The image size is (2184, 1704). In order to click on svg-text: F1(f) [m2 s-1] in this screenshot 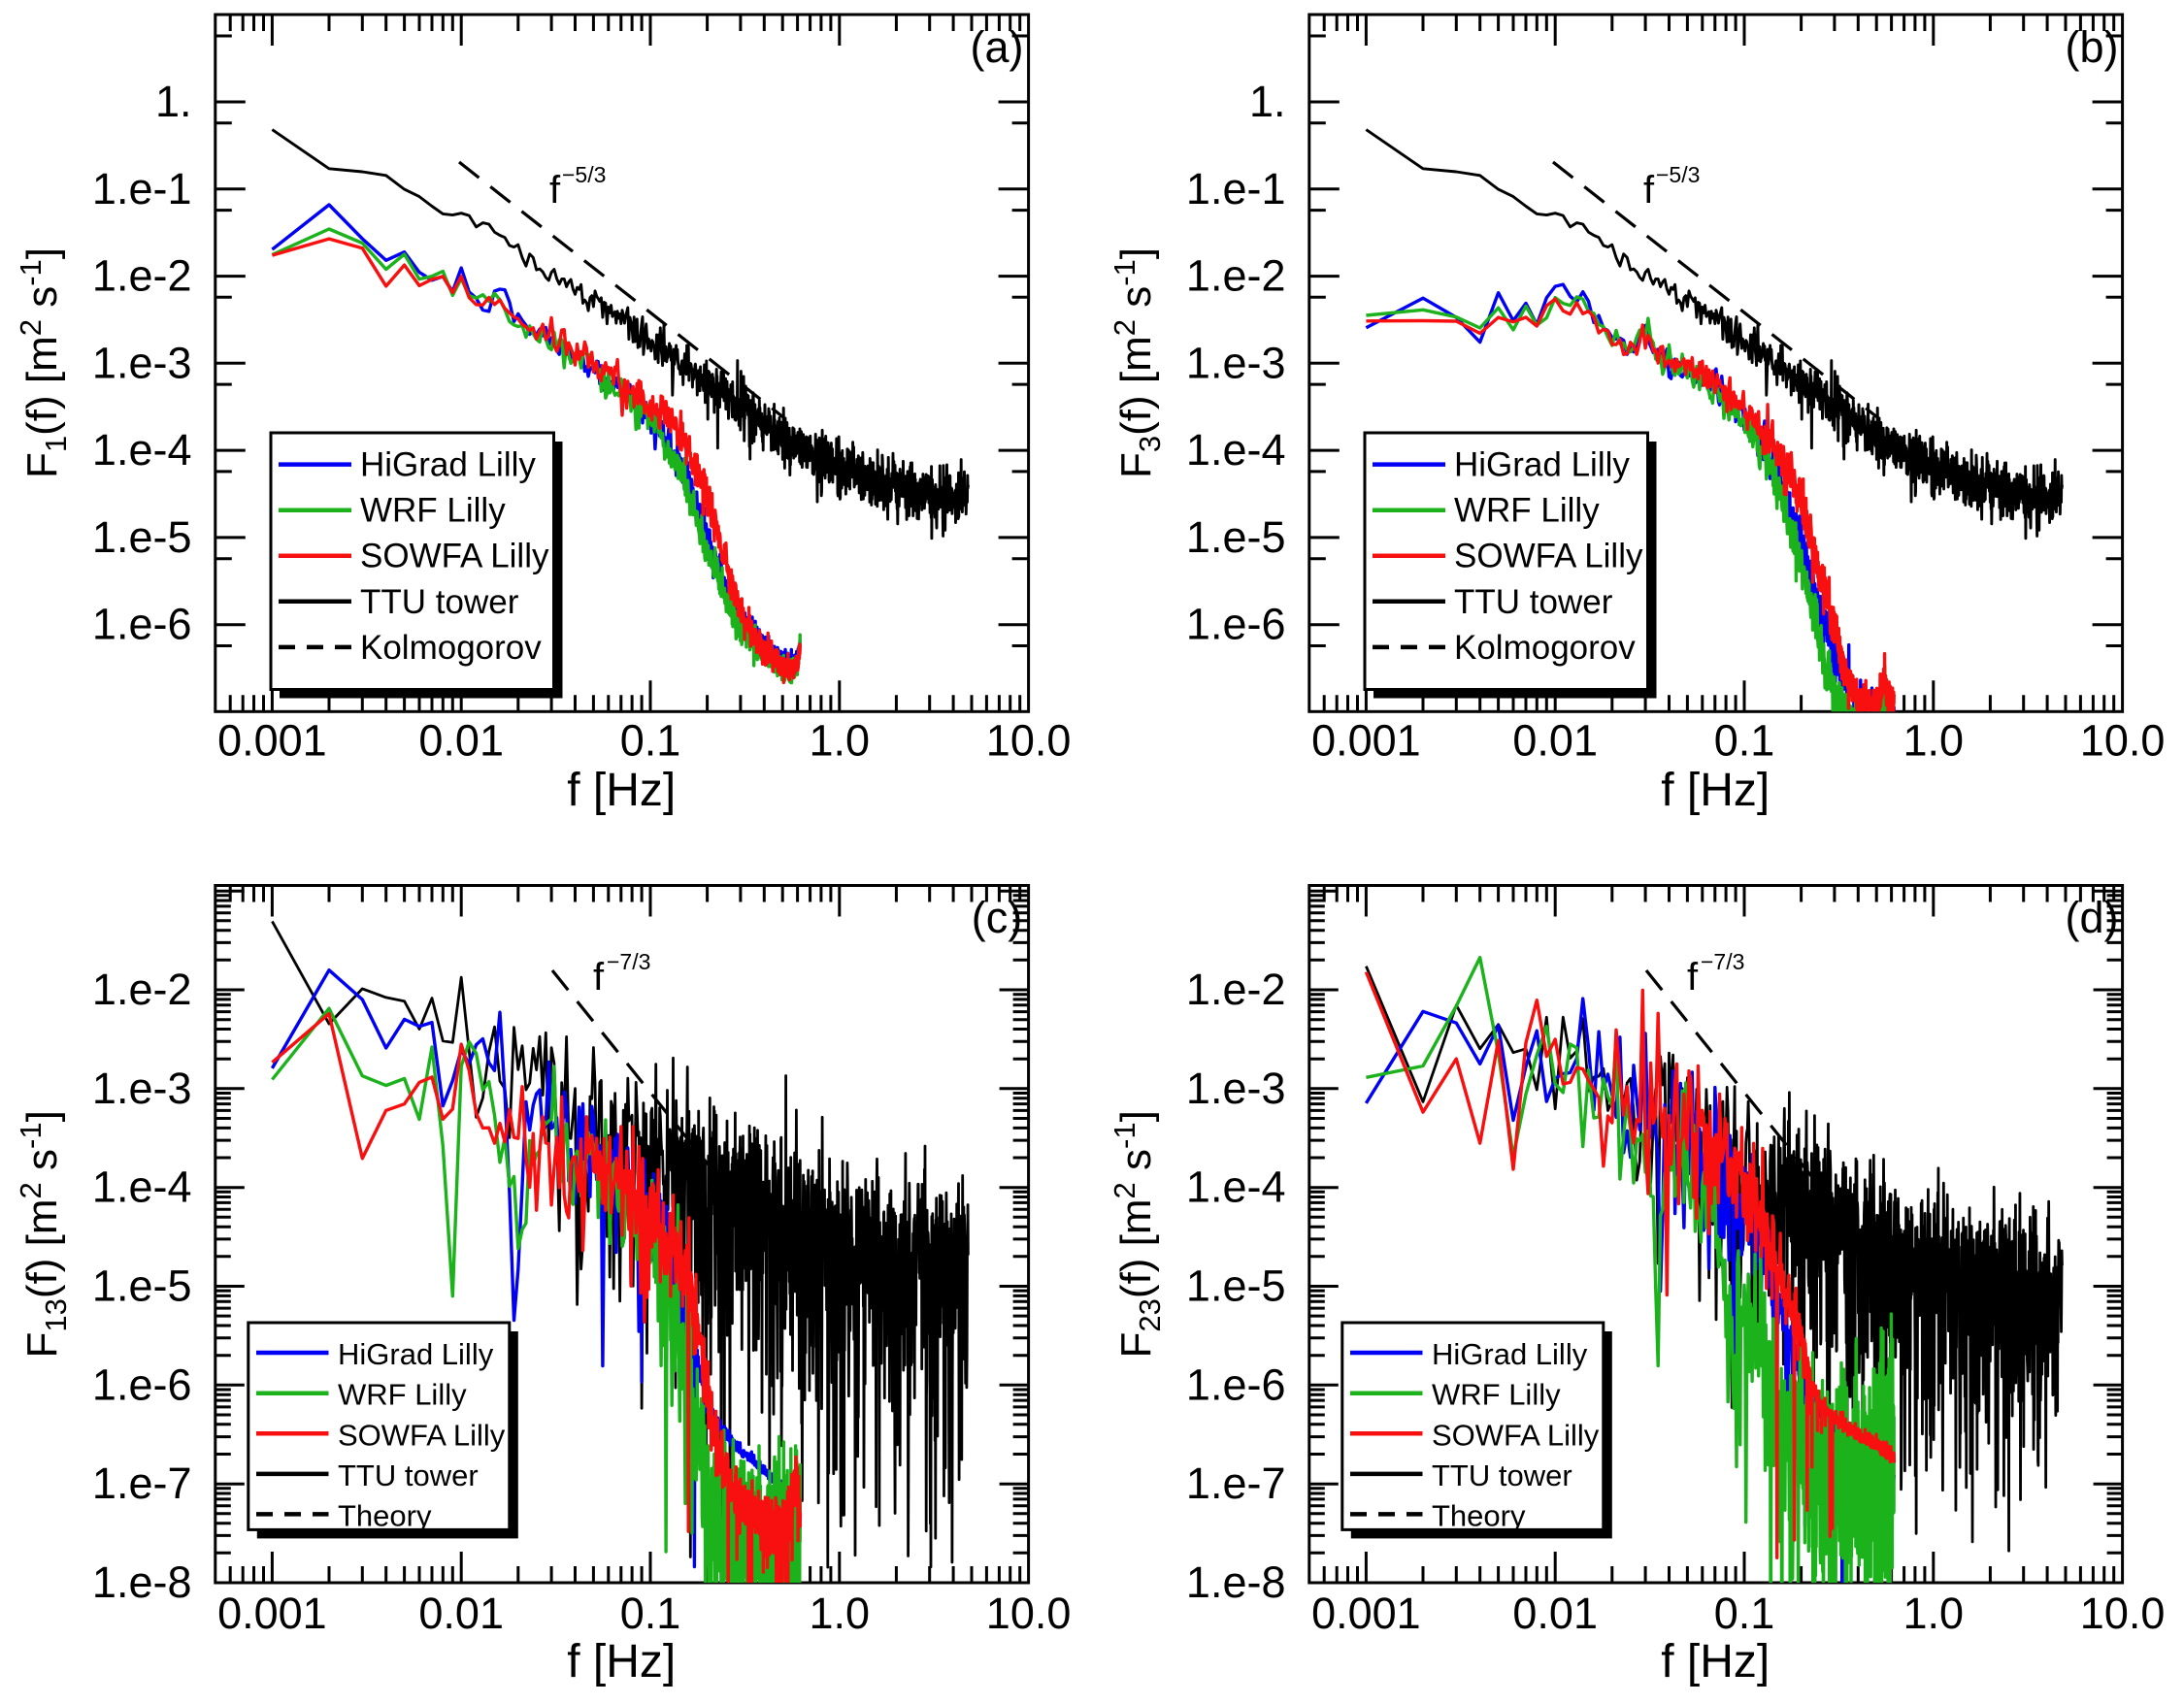, I will do `click(43, 363)`.